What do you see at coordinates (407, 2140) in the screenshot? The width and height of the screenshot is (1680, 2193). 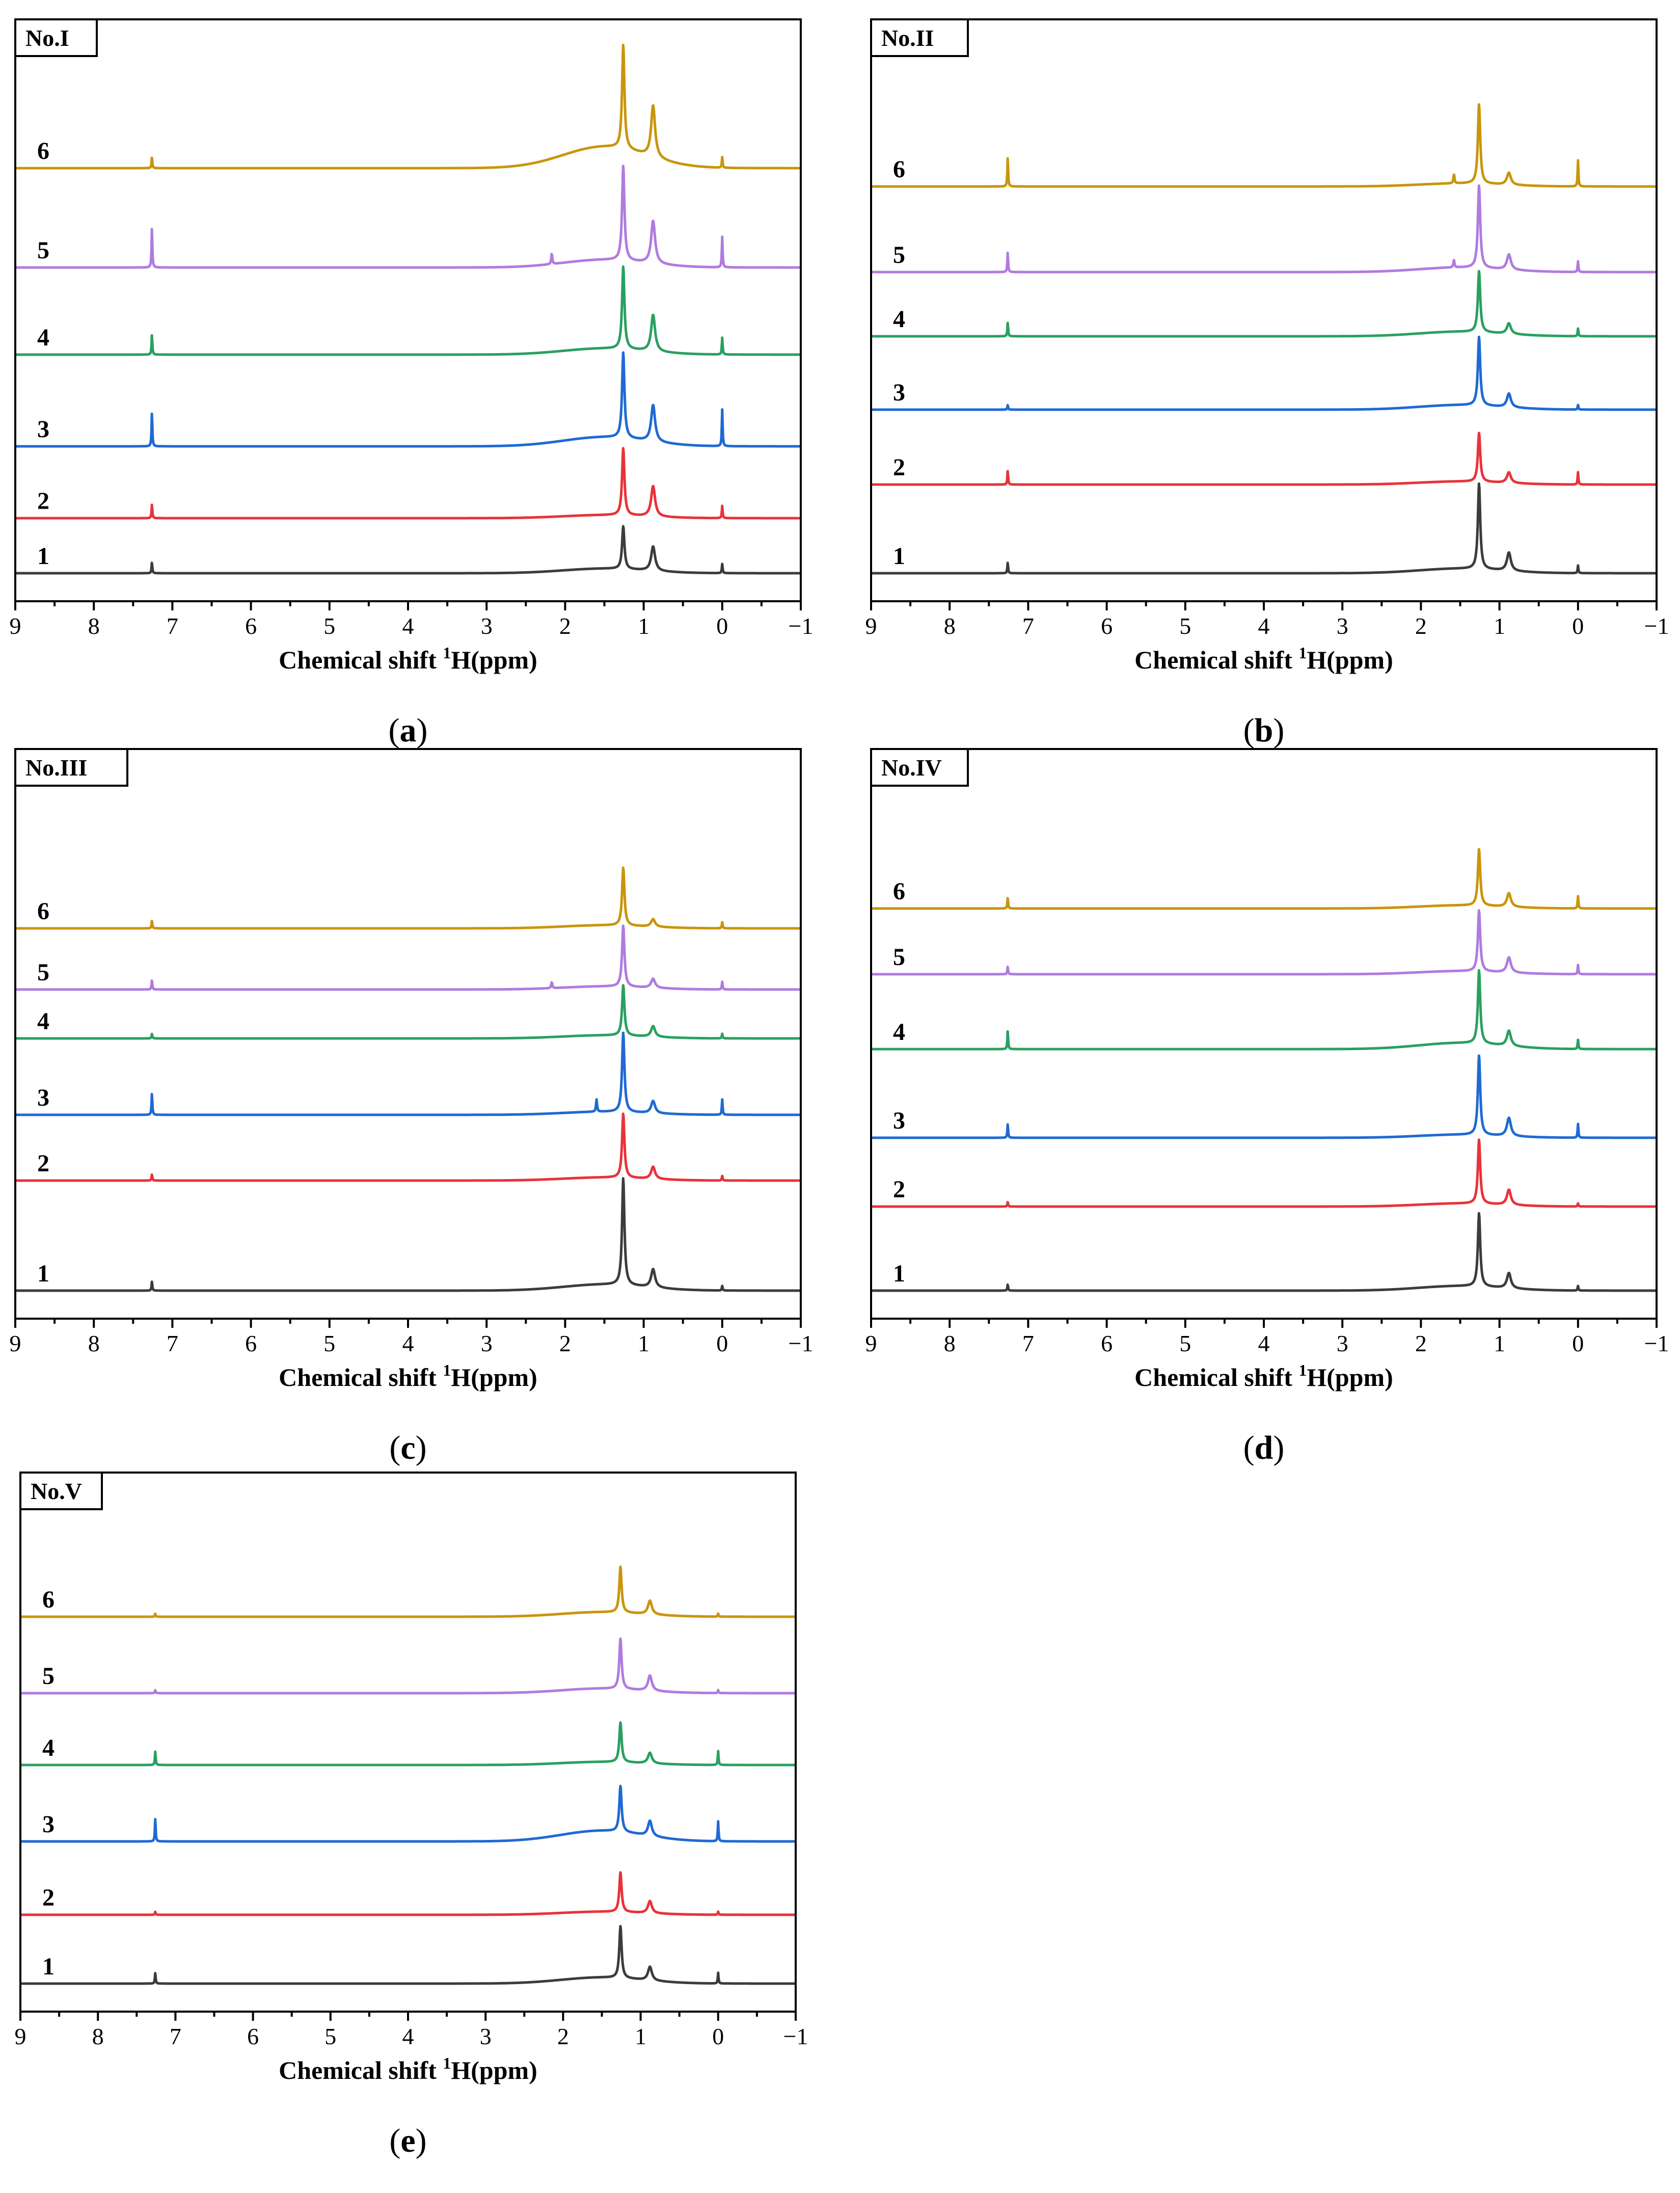 I see `panel-caption: (e)` at bounding box center [407, 2140].